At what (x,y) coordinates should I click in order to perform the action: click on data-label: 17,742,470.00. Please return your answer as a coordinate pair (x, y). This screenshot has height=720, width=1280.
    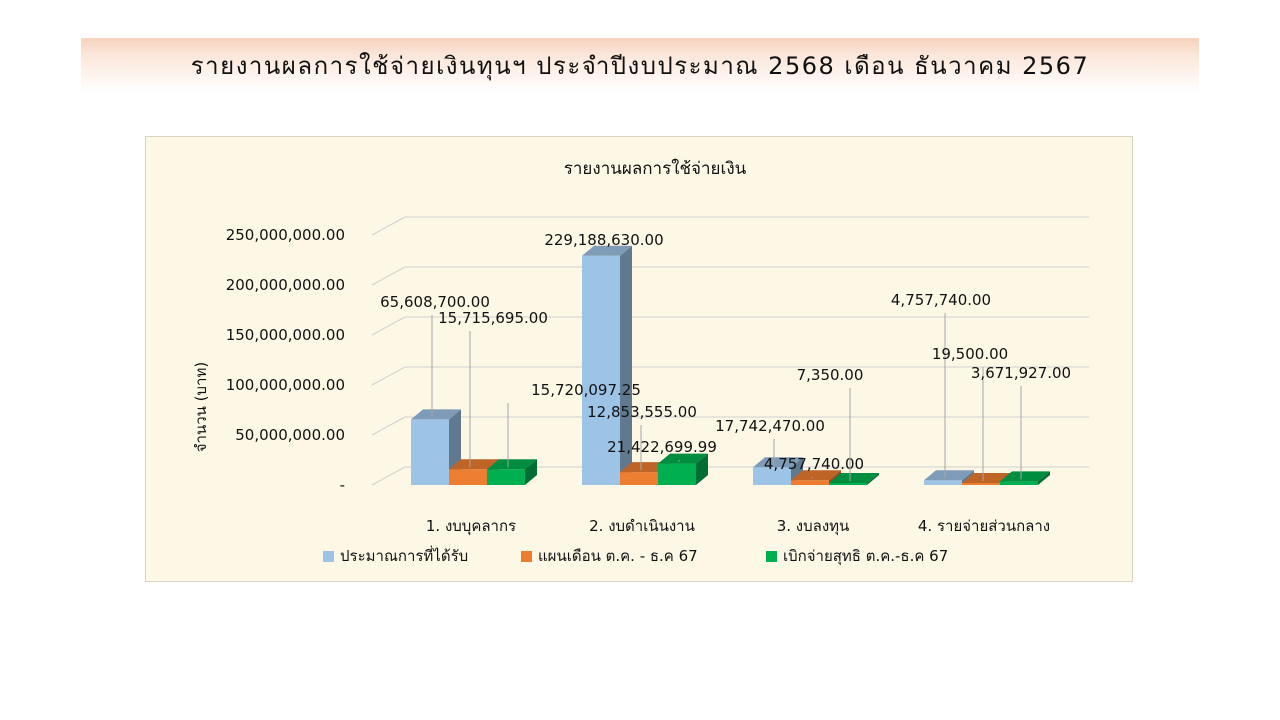
    Looking at the image, I should click on (770, 426).